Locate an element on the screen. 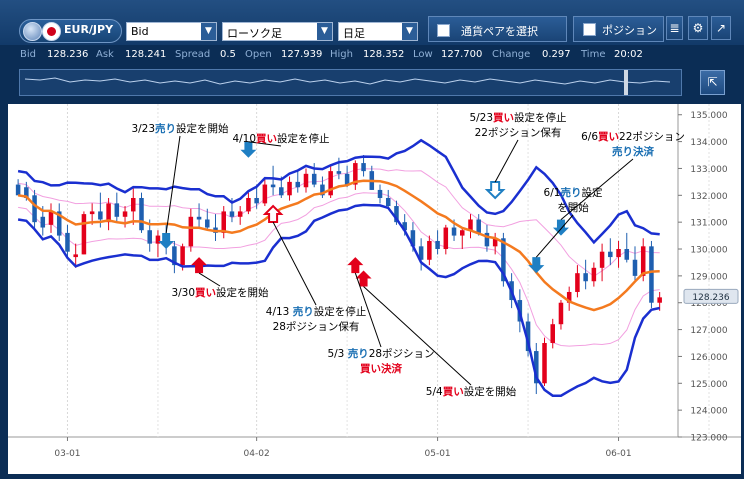 Image resolution: width=744 pixels, height=479 pixels. select-pair-checkbox is located at coordinates (443, 30).